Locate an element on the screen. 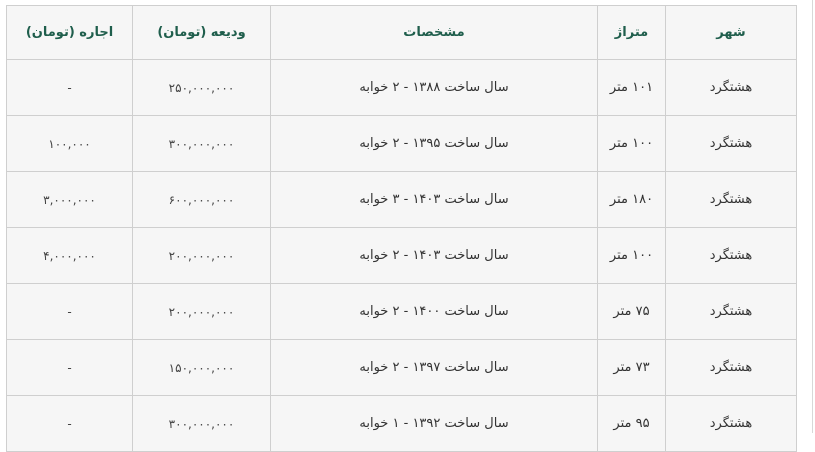 Image resolution: width=815 pixels, height=452 pixels. cell-rent: ۱۰۰,۰۰۰ is located at coordinates (69, 143).